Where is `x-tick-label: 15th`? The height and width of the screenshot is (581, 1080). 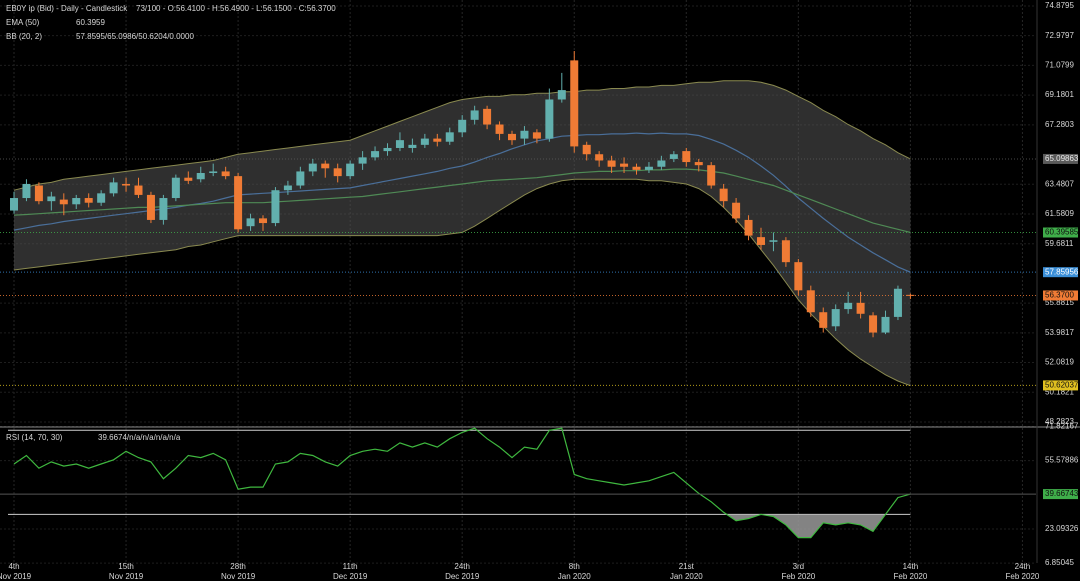
x-tick-label: 15th is located at coordinates (126, 566).